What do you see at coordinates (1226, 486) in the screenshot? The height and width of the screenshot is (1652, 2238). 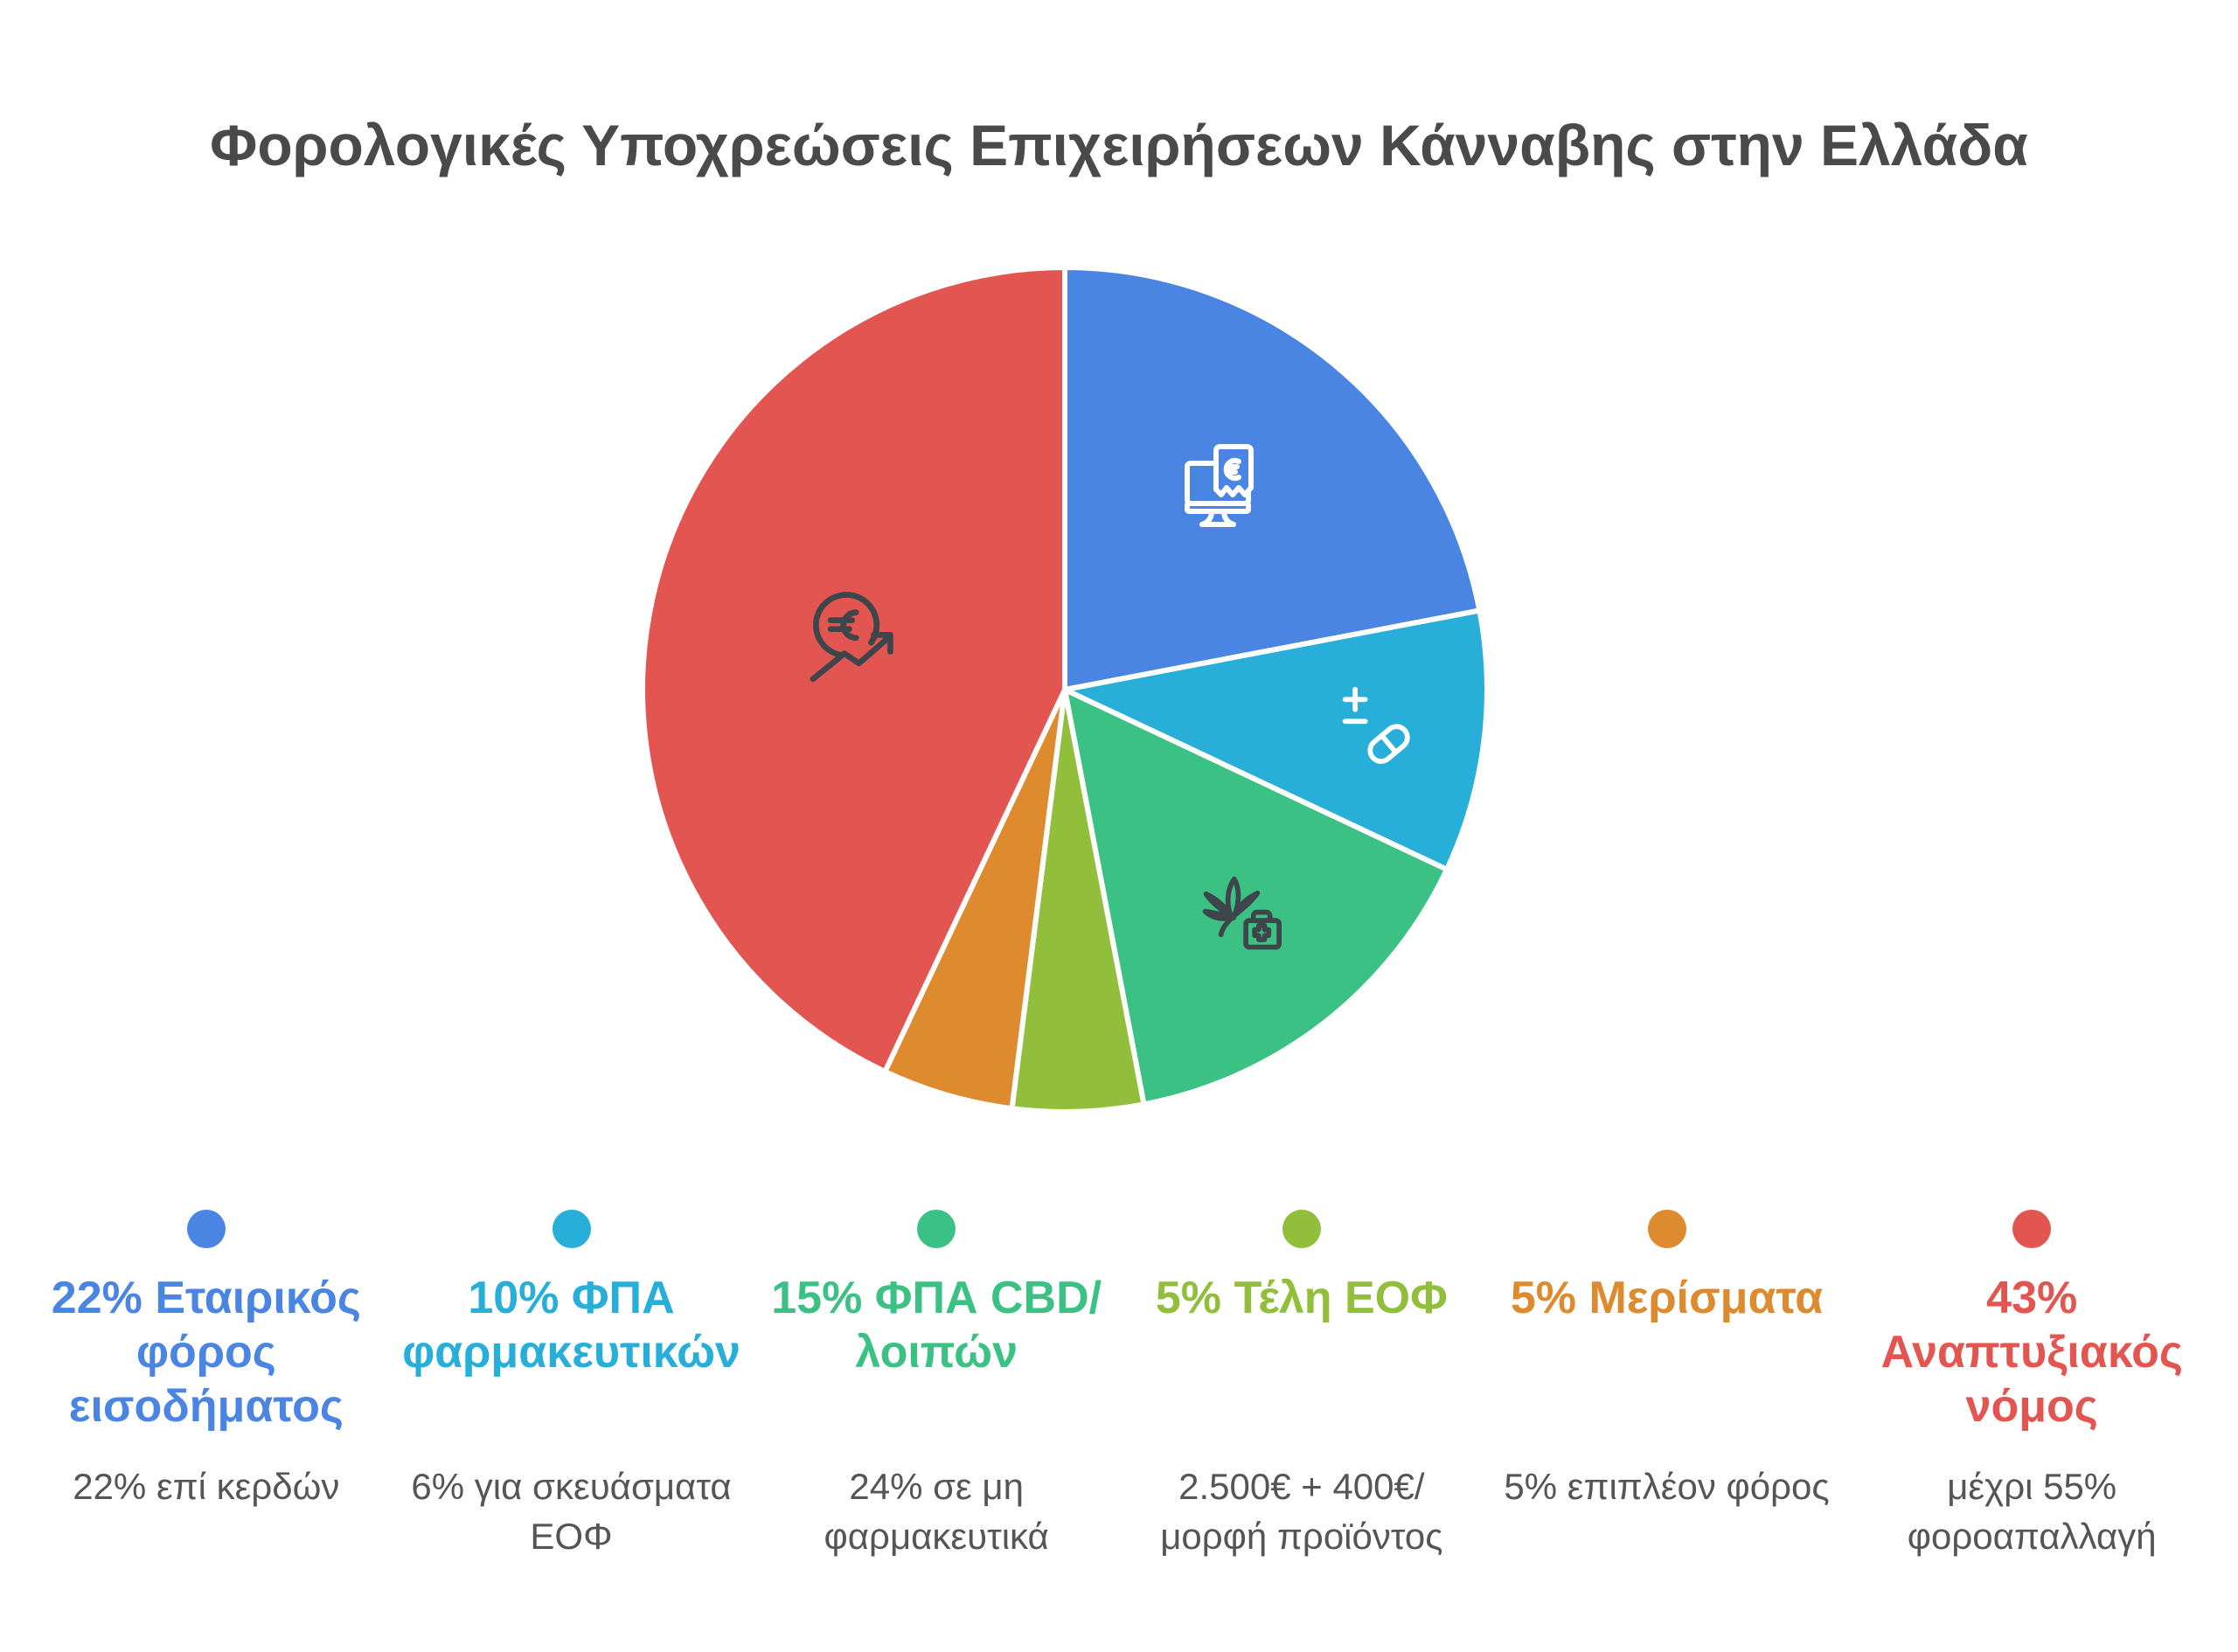 I see `monitor-invoice-icon` at bounding box center [1226, 486].